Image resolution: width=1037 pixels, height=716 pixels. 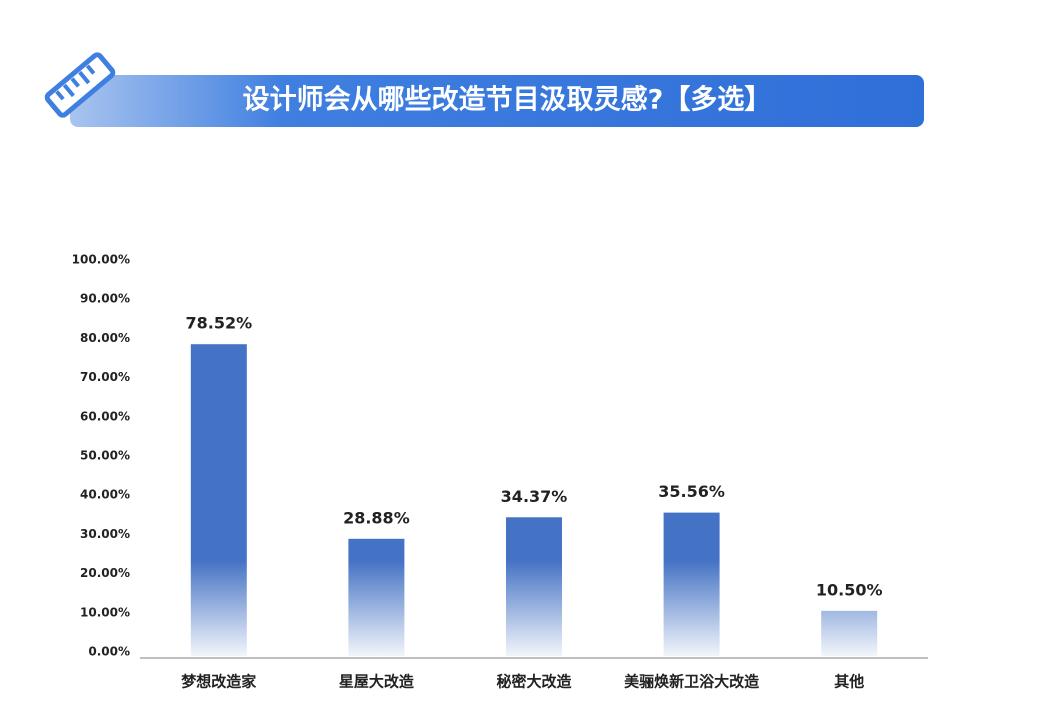 I want to click on y-tick-label: 100.00%, so click(x=101, y=260).